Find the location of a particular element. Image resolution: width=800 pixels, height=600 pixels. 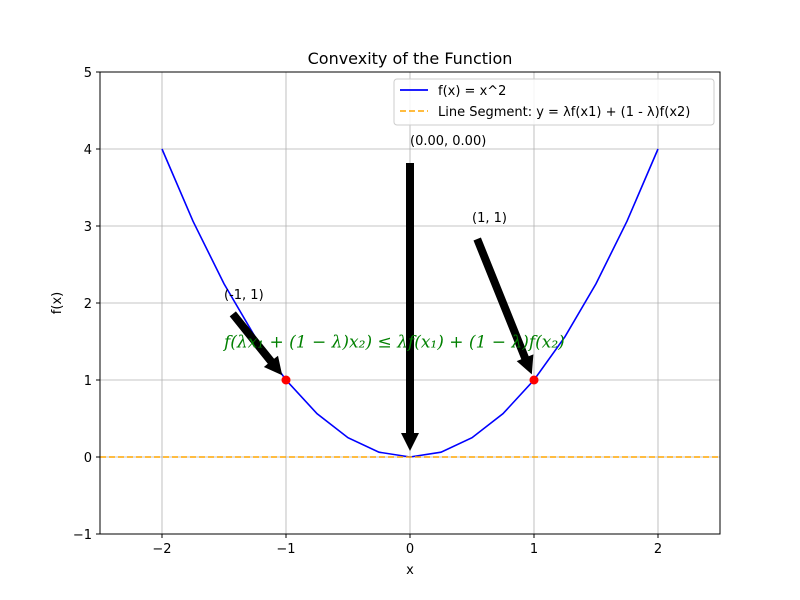

x-tick-label: −1 is located at coordinates (285, 549).